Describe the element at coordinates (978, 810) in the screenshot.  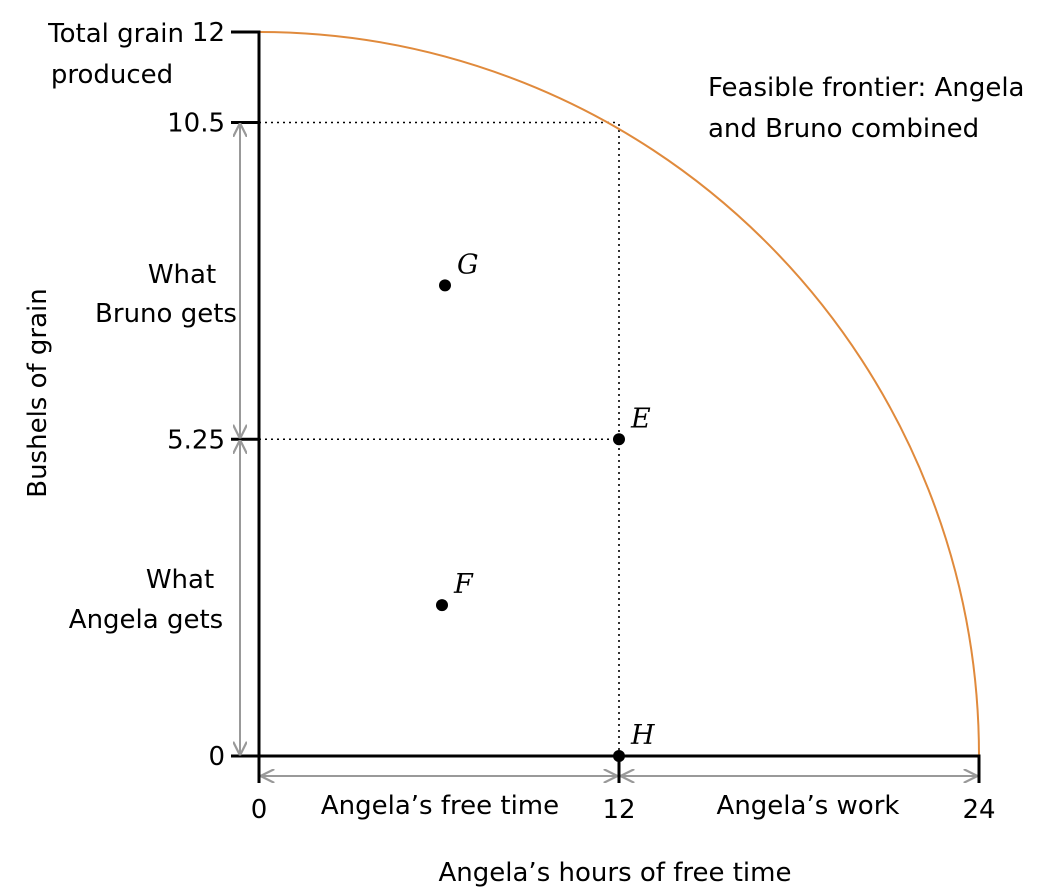
I see `x-tick-label-2: 24` at that location.